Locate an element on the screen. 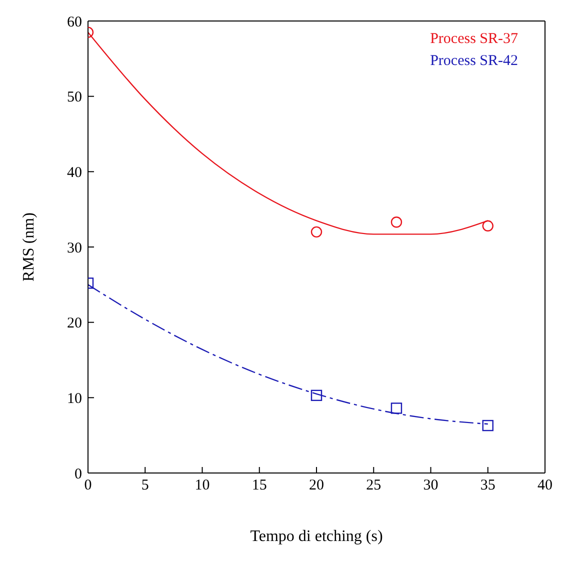  y-tick-label: 60 is located at coordinates (74, 22).